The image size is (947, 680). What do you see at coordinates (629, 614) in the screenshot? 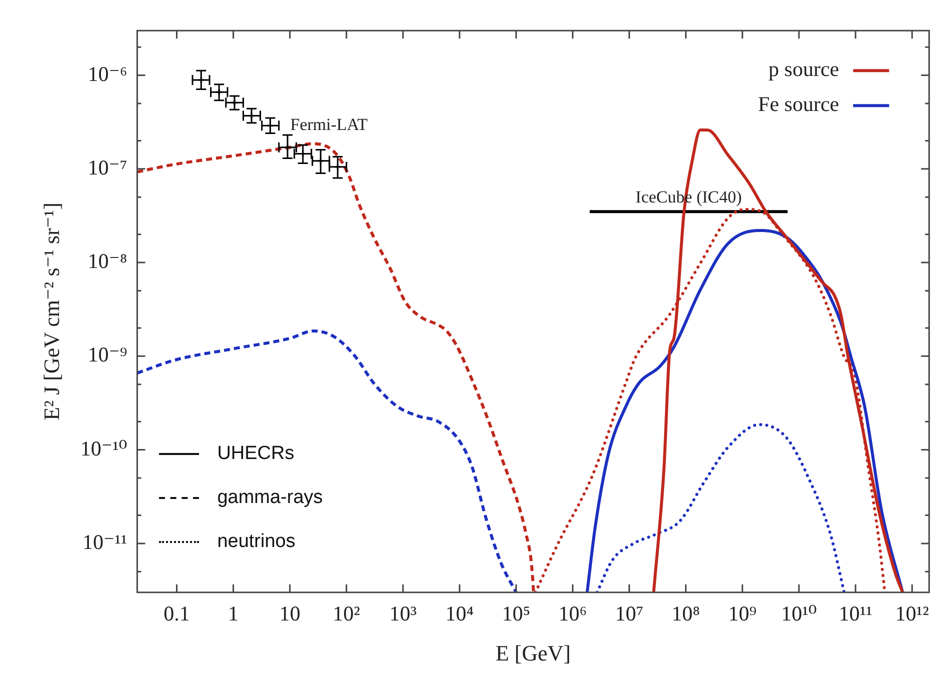
I see `x-tick-label: 10⁷` at bounding box center [629, 614].